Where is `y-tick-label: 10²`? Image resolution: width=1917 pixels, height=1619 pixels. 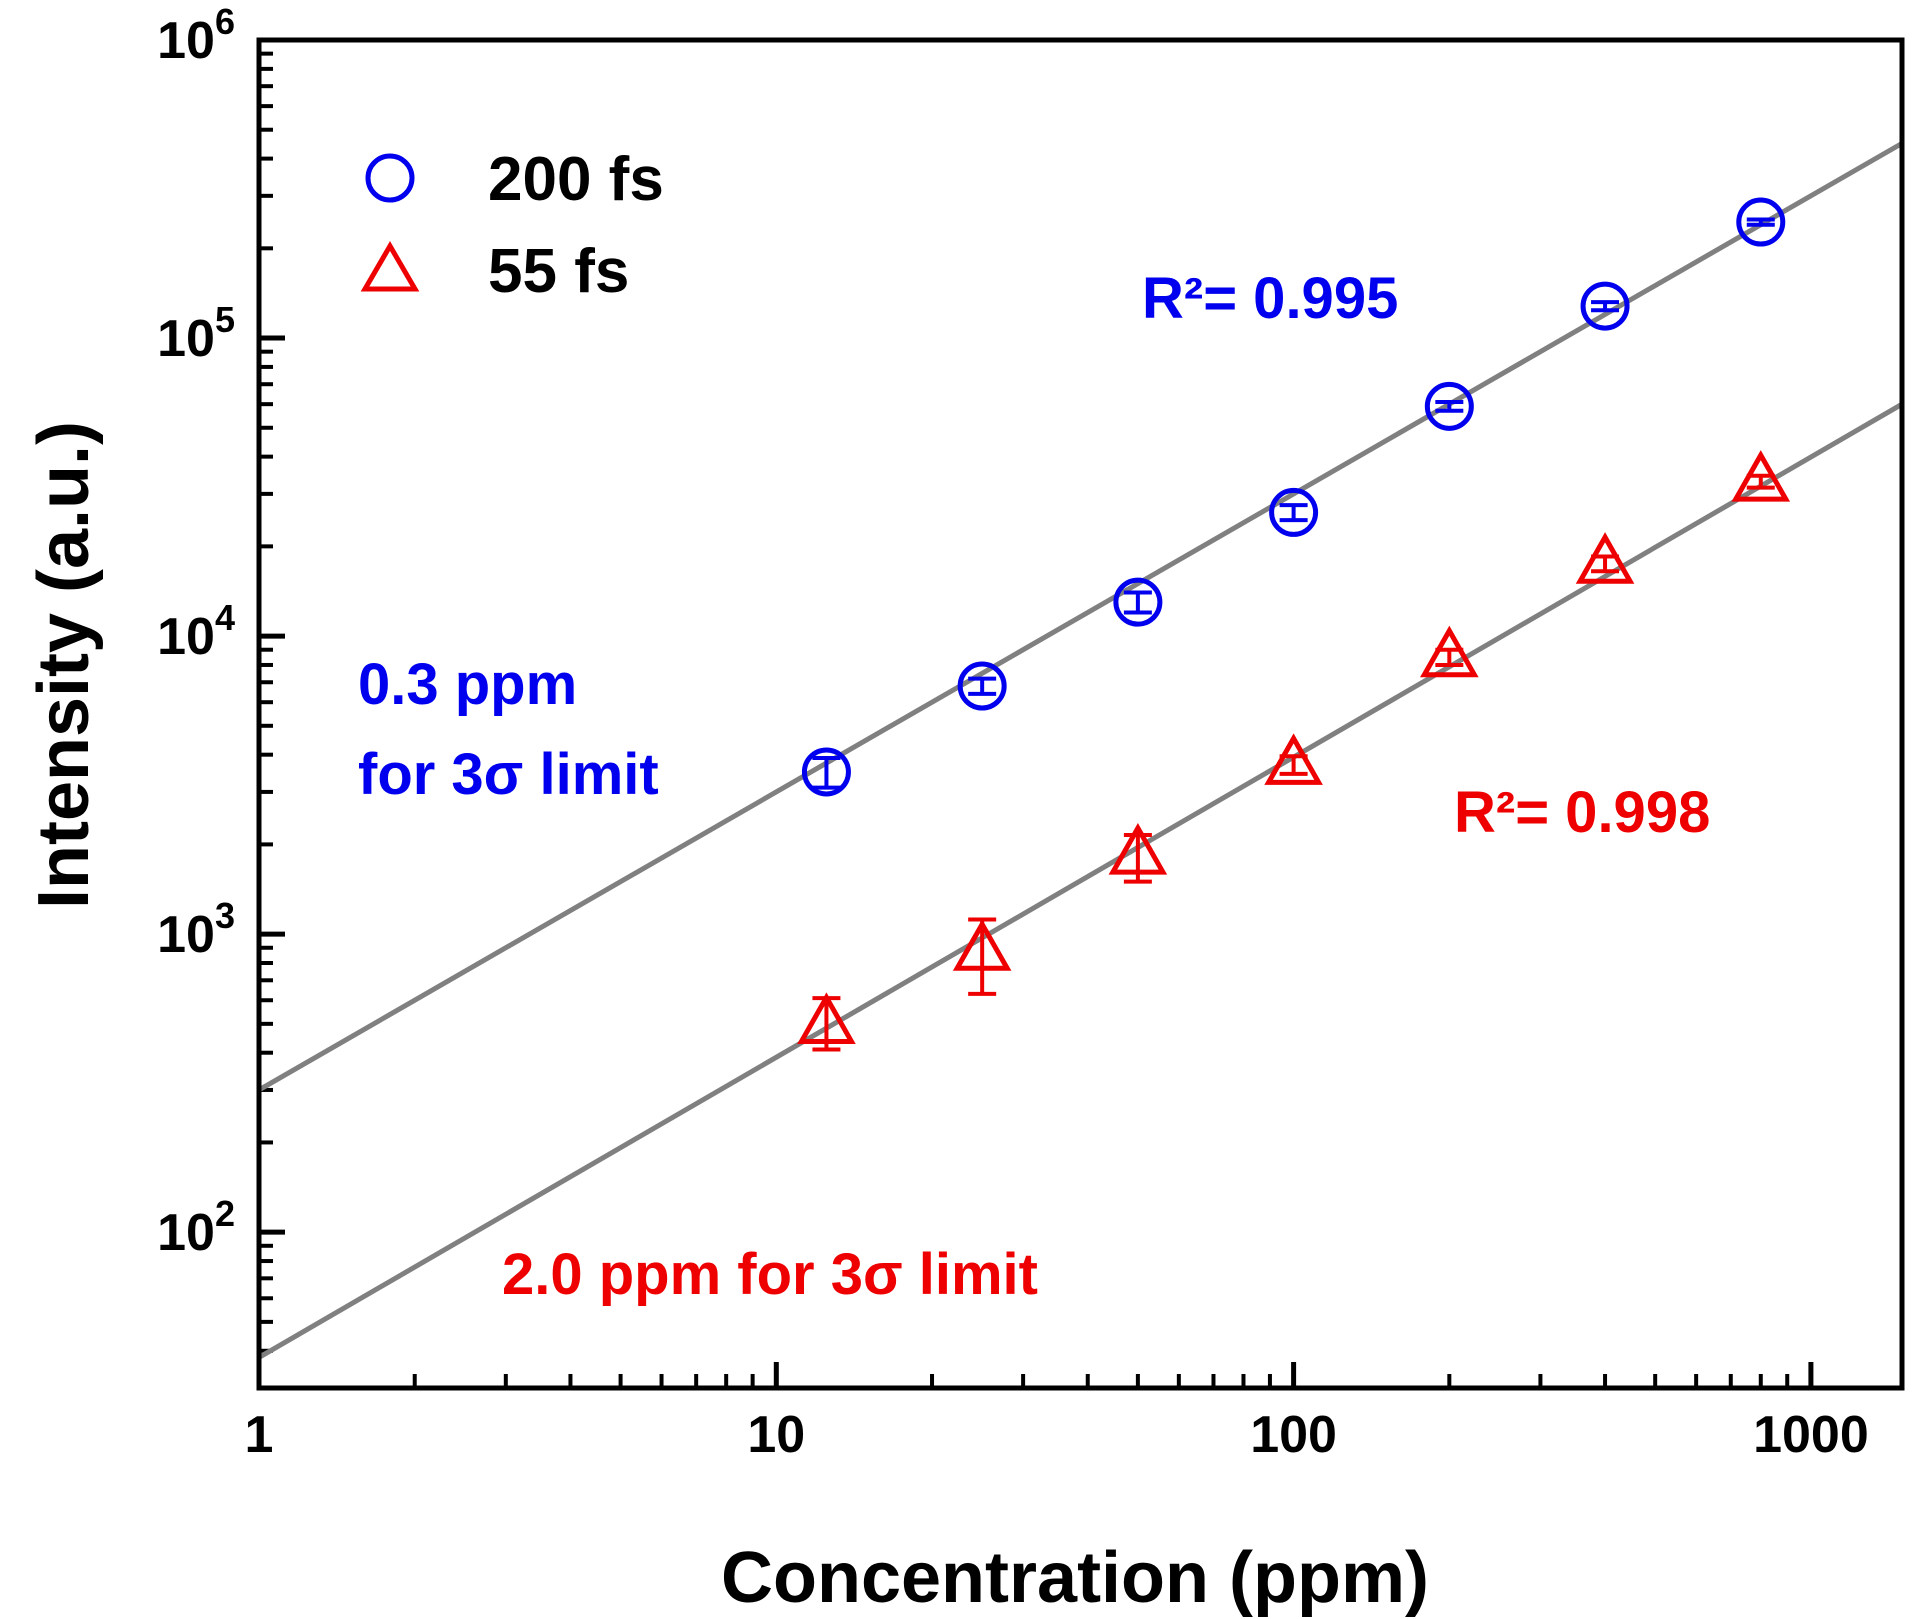
y-tick-label: 10² is located at coordinates (196, 1227).